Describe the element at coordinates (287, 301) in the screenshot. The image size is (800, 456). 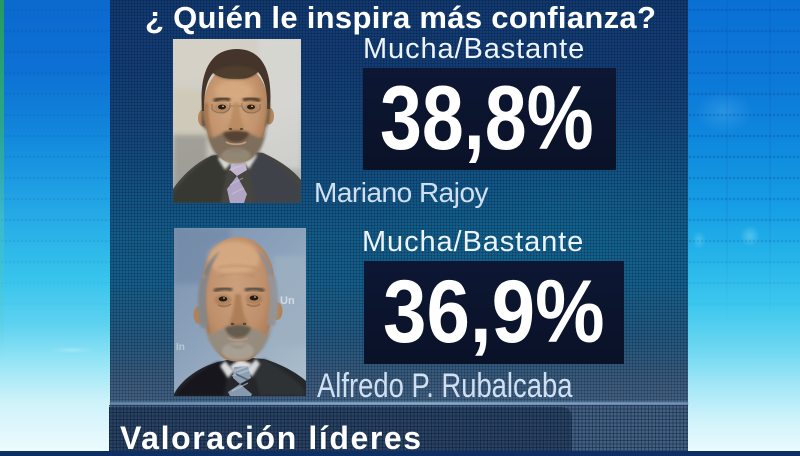
I see `svg-text: Un` at that location.